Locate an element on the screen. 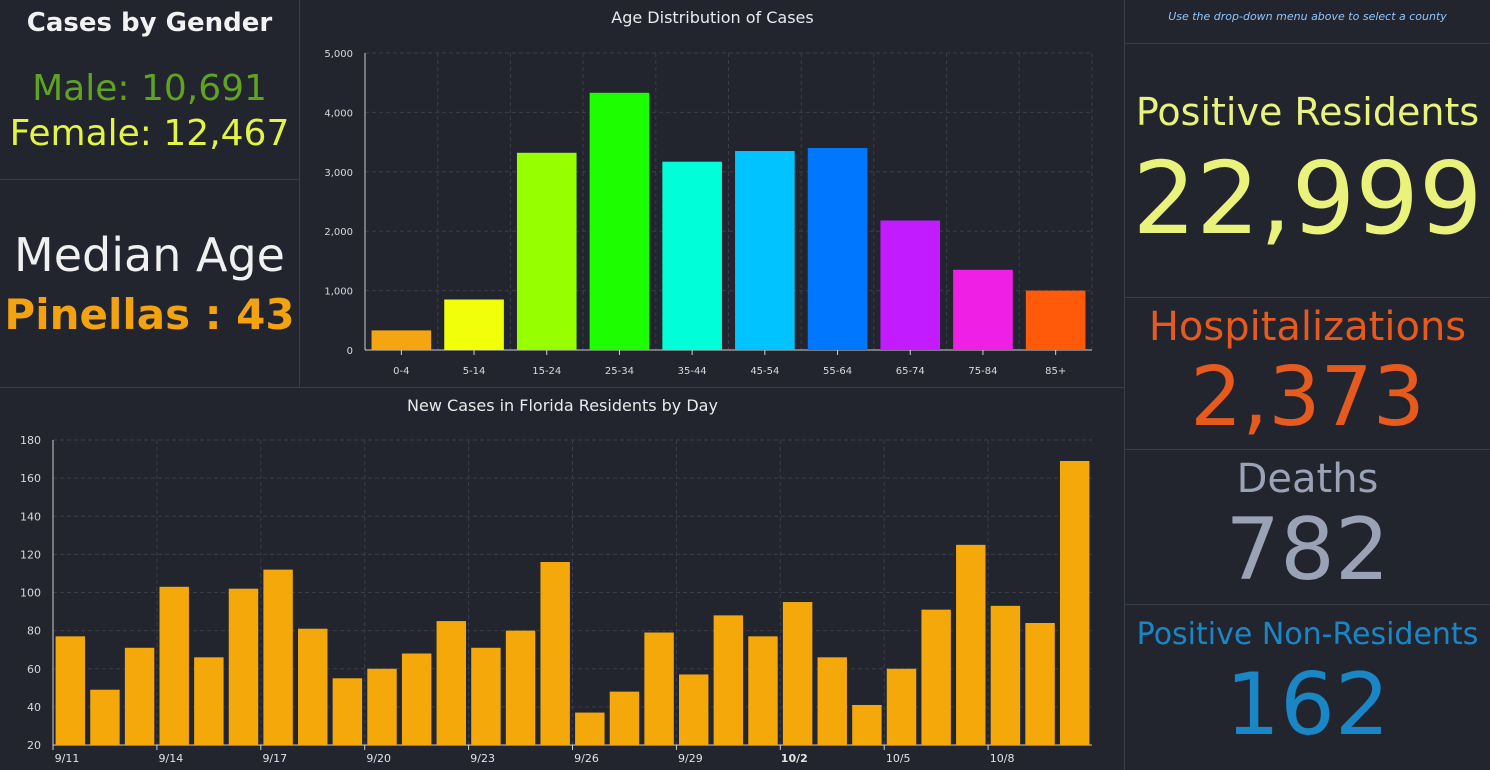 This screenshot has width=1490, height=770. age-x-tick-label: 85+ is located at coordinates (1055, 371).